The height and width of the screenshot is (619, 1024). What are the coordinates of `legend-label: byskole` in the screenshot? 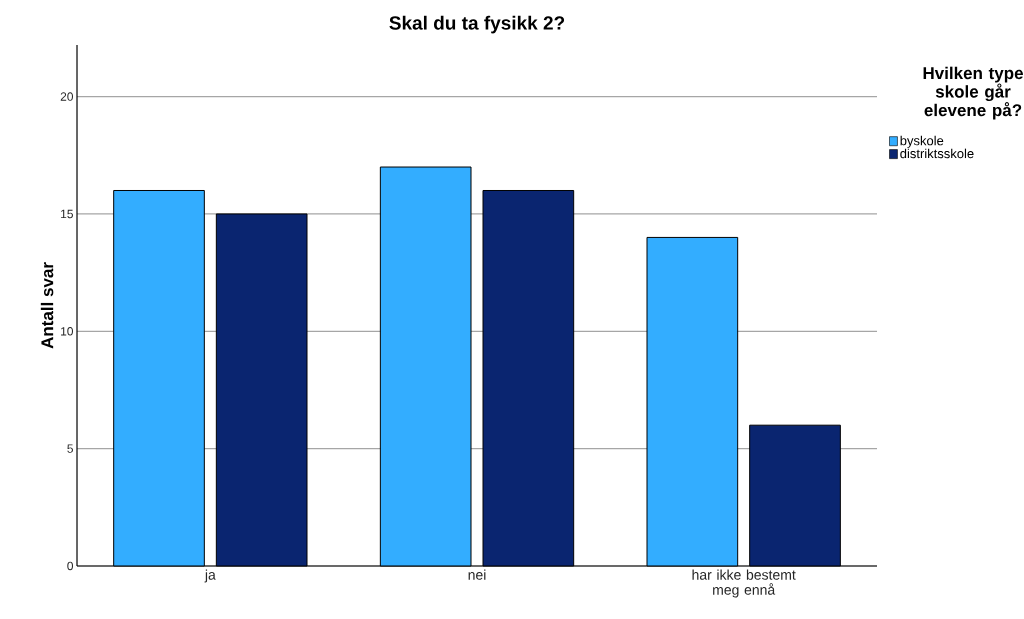 It's located at (922, 141).